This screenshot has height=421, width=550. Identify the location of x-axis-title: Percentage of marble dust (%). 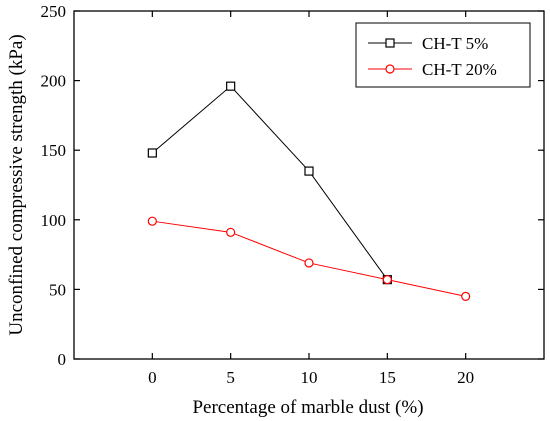
(307, 407).